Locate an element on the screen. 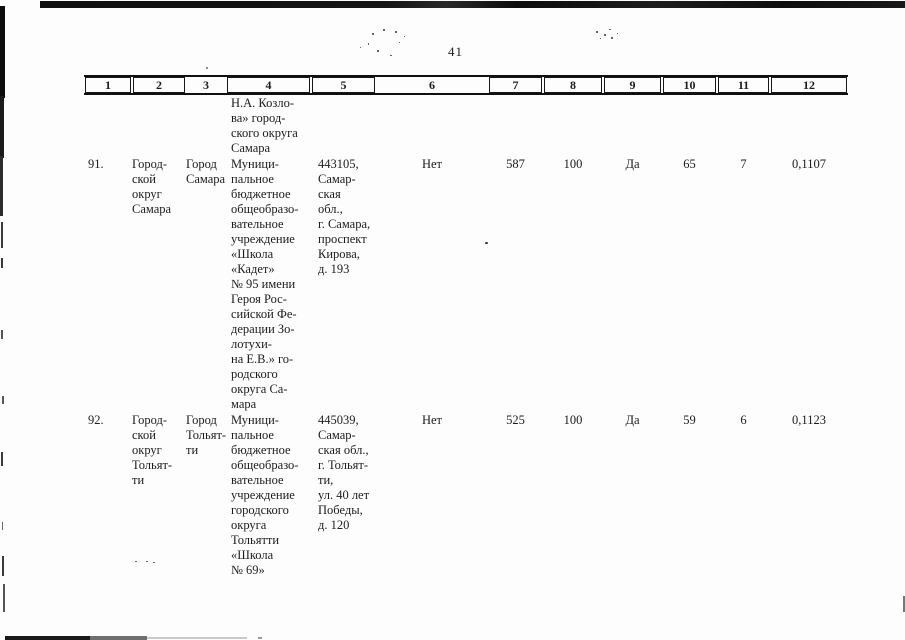 The height and width of the screenshot is (640, 905). cell-row-number: 92. is located at coordinates (96, 420).